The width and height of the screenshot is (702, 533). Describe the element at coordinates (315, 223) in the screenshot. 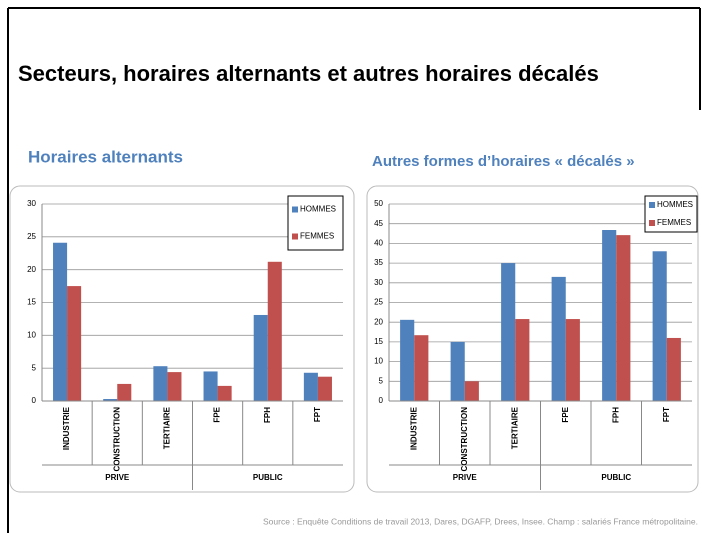

I see `legend-box` at that location.